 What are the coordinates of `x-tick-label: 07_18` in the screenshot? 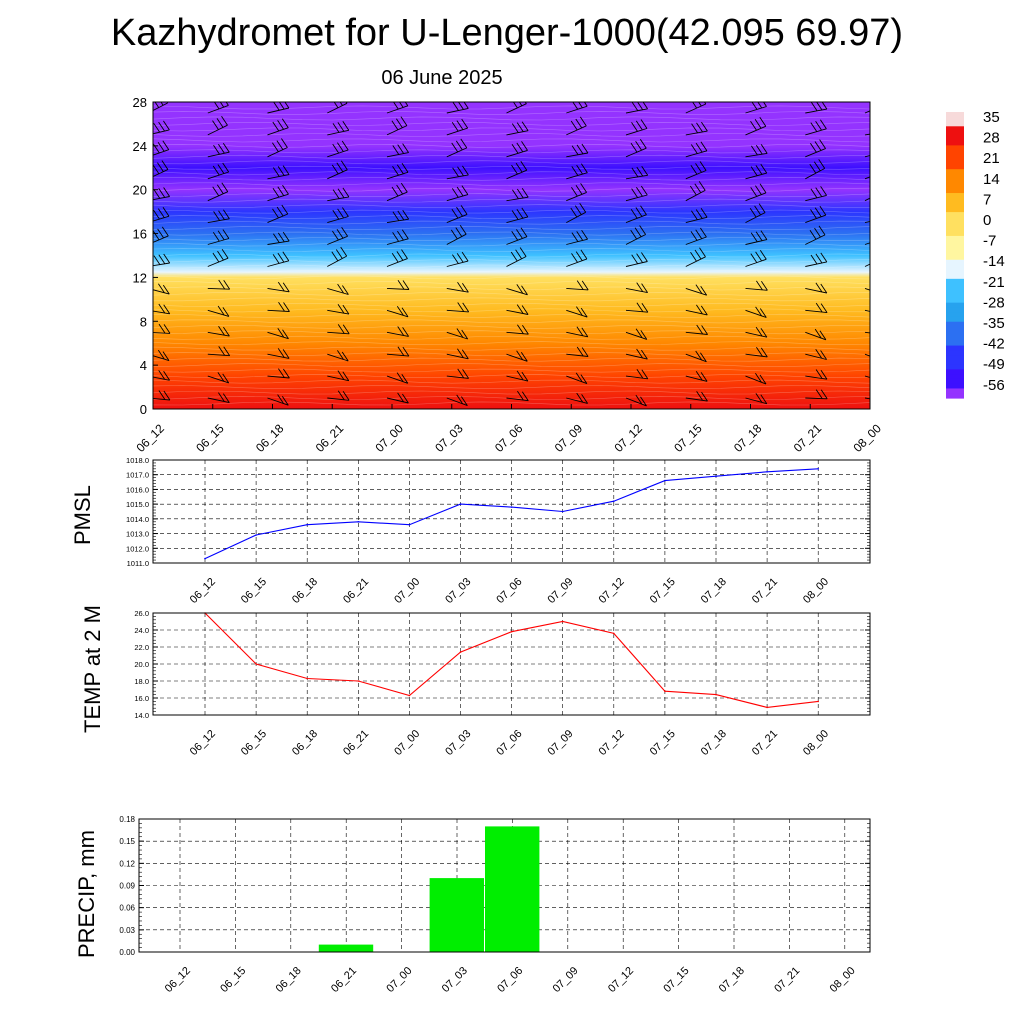 It's located at (714, 743).